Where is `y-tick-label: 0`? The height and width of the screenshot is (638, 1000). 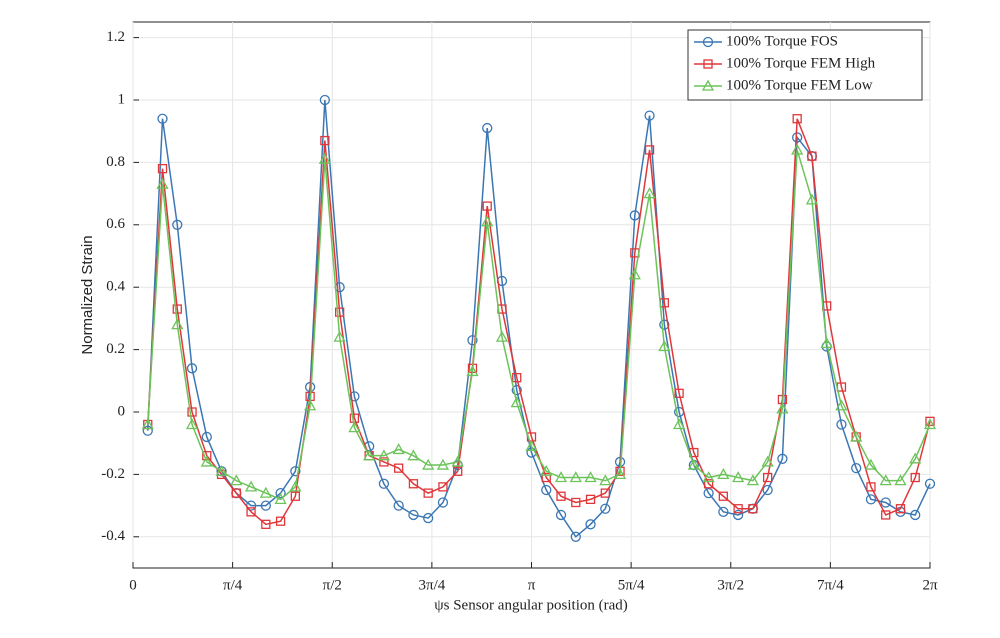 y-tick-label: 0 is located at coordinates (122, 411).